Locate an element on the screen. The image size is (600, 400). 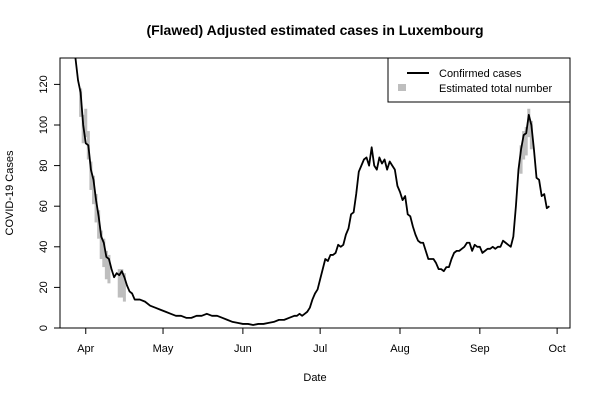
x-tick-label: Jun is located at coordinates (243, 349).